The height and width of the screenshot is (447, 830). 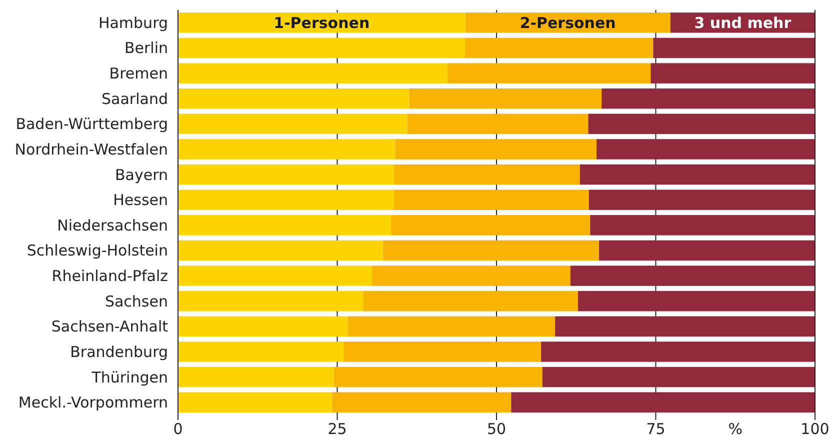 What do you see at coordinates (568, 23) in the screenshot?
I see `series-label: 2-Personen` at bounding box center [568, 23].